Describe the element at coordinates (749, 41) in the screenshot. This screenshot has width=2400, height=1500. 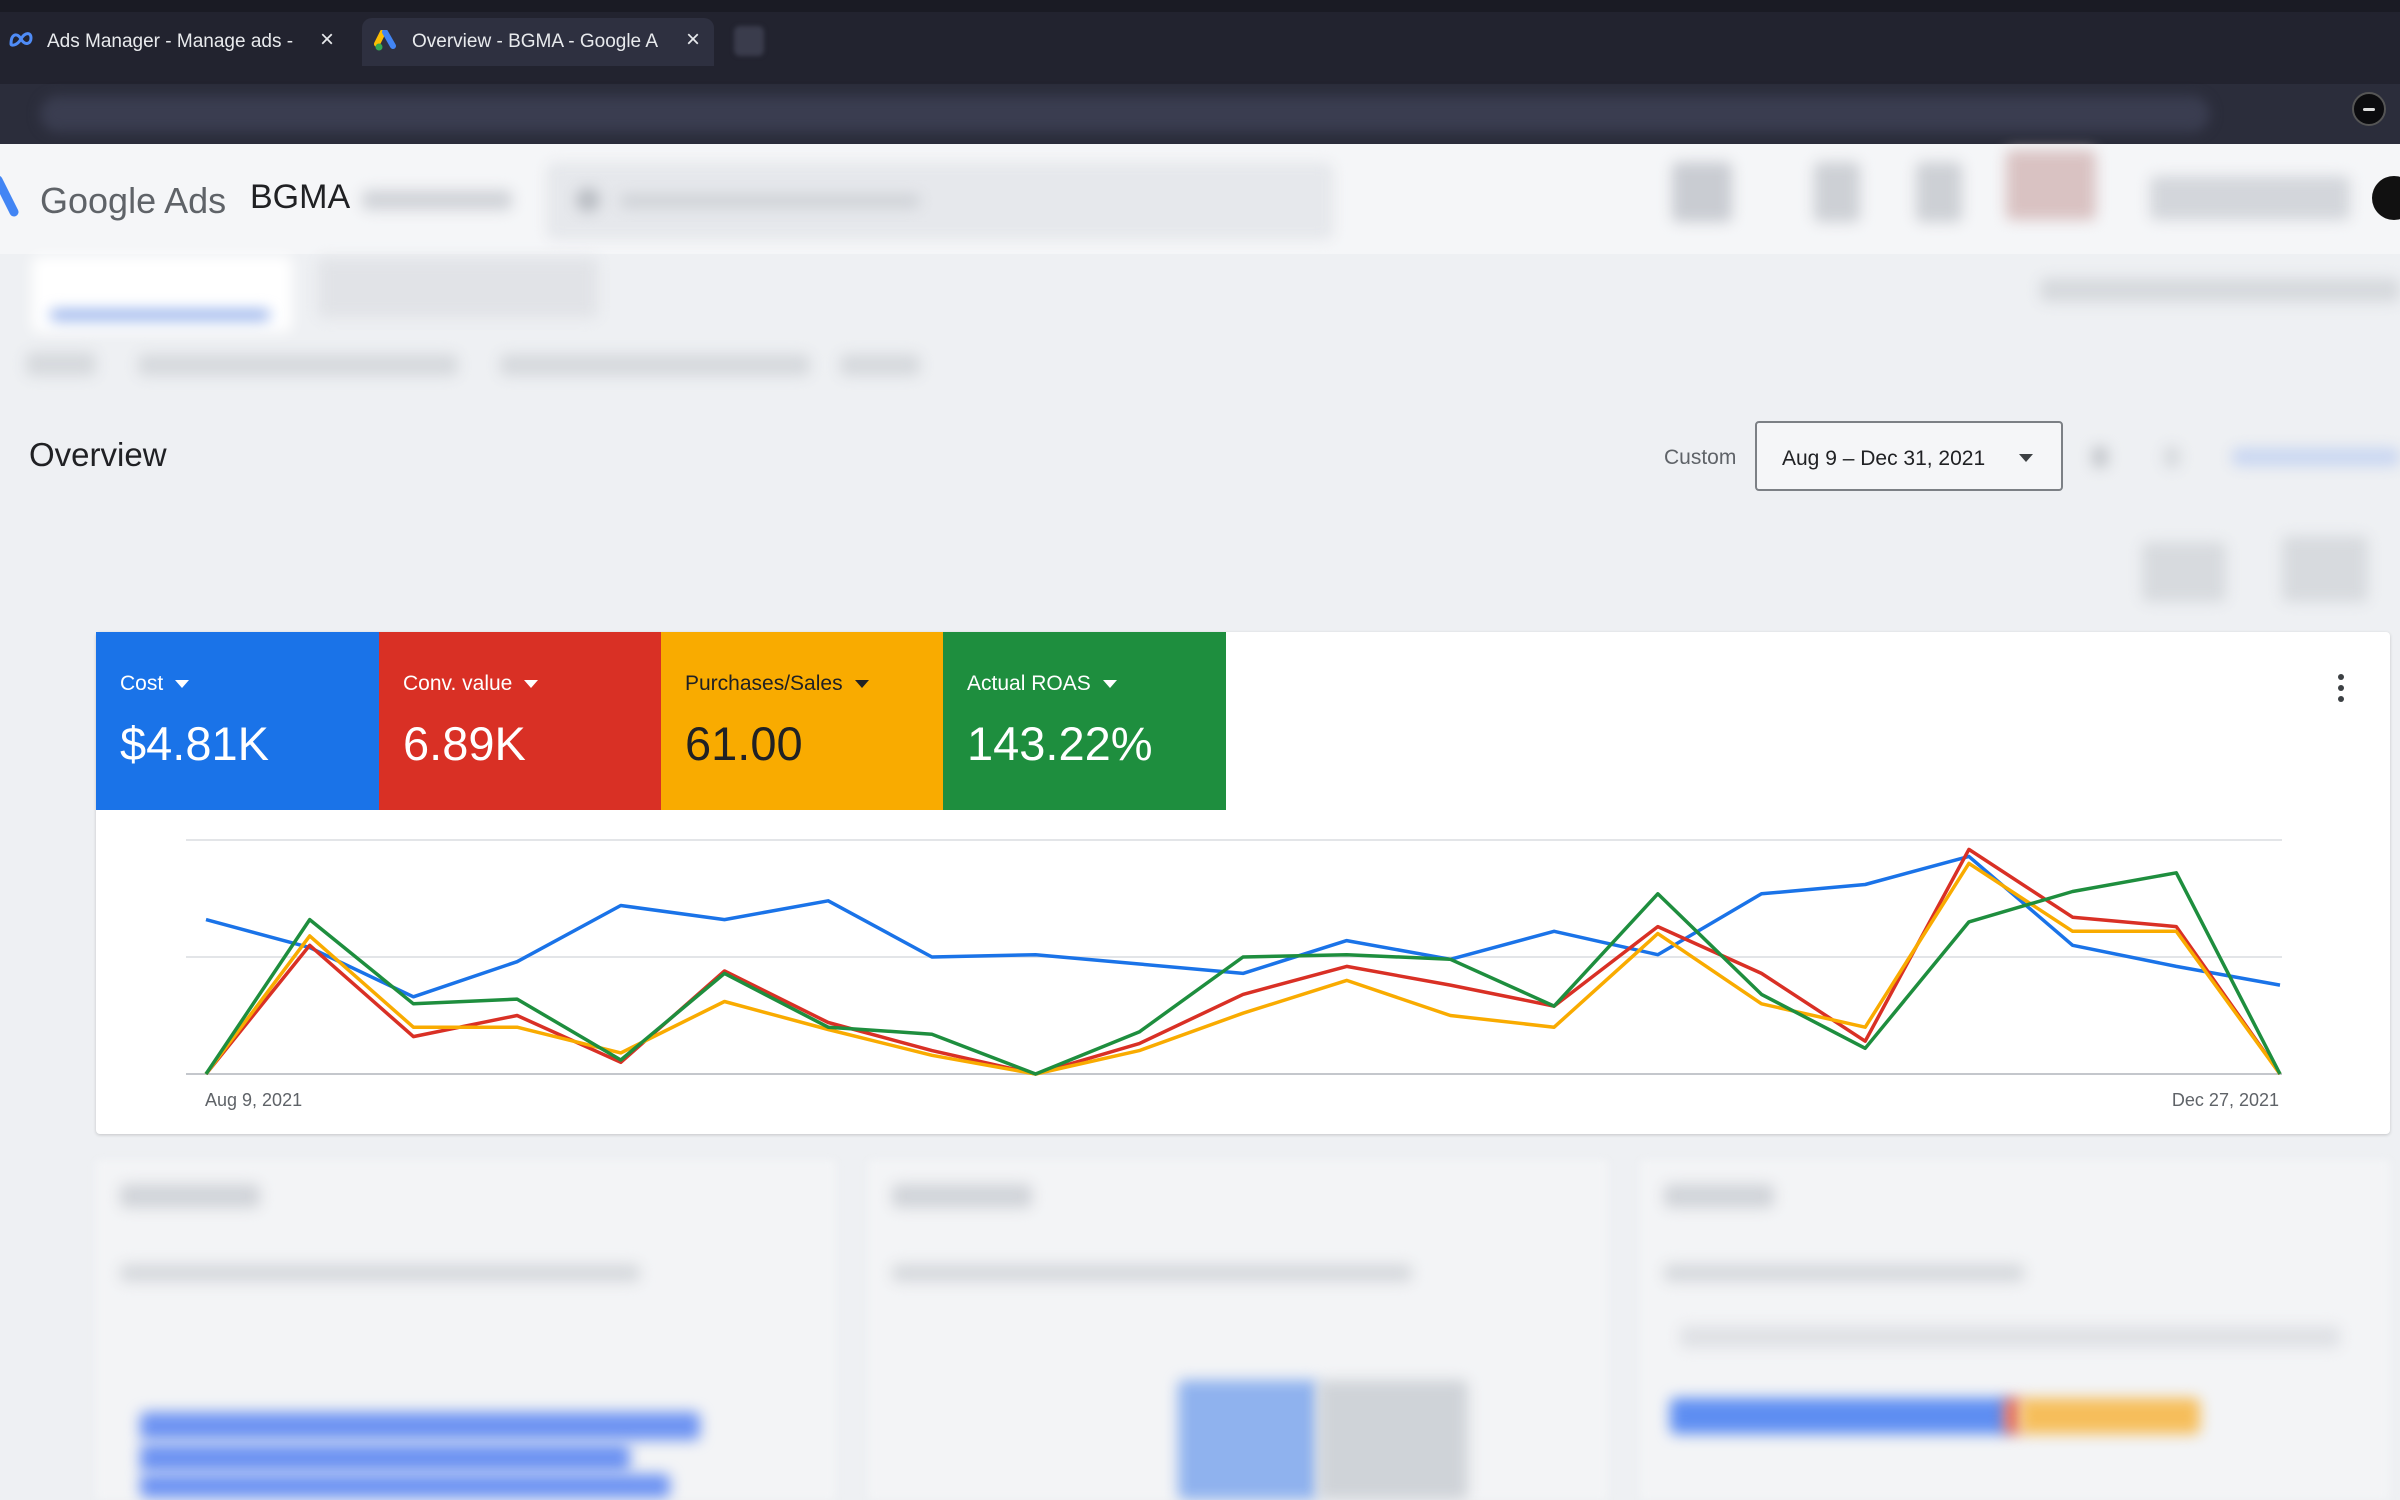
I see `new-tab-button` at that location.